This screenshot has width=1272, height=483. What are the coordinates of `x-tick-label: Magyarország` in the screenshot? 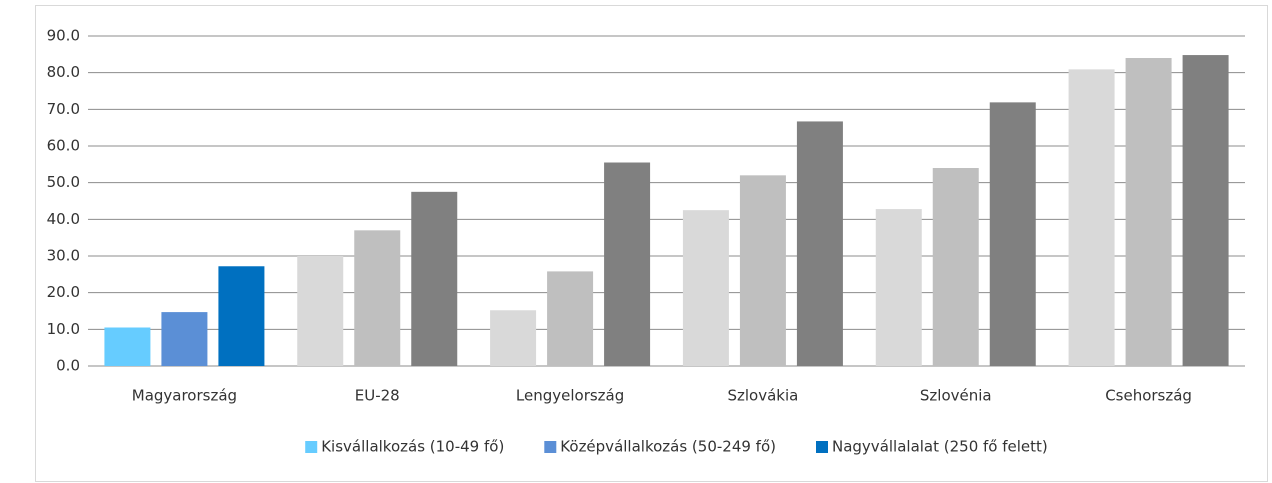 It's located at (184, 396).